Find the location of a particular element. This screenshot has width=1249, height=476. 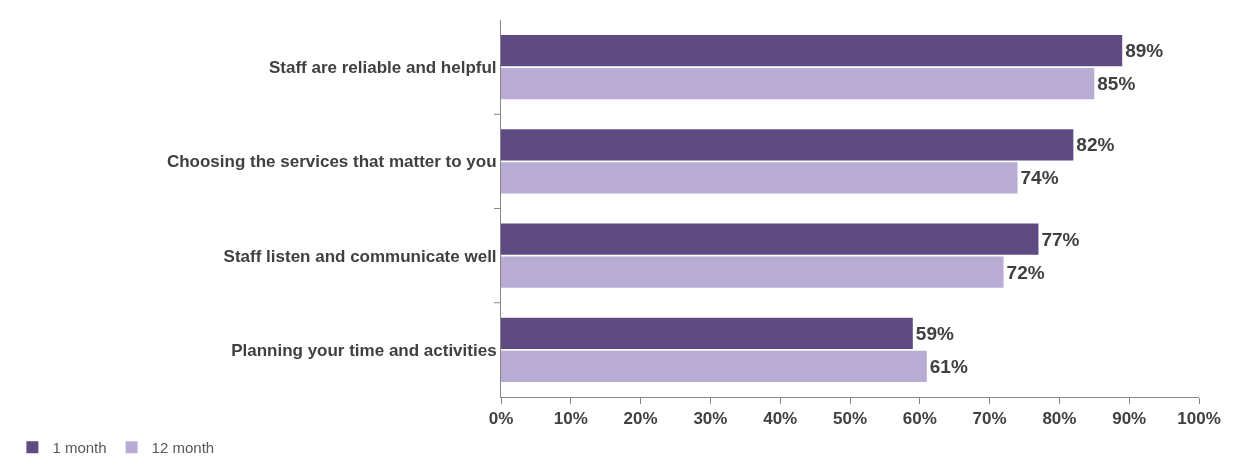

legend-label: 12 month is located at coordinates (183, 448).